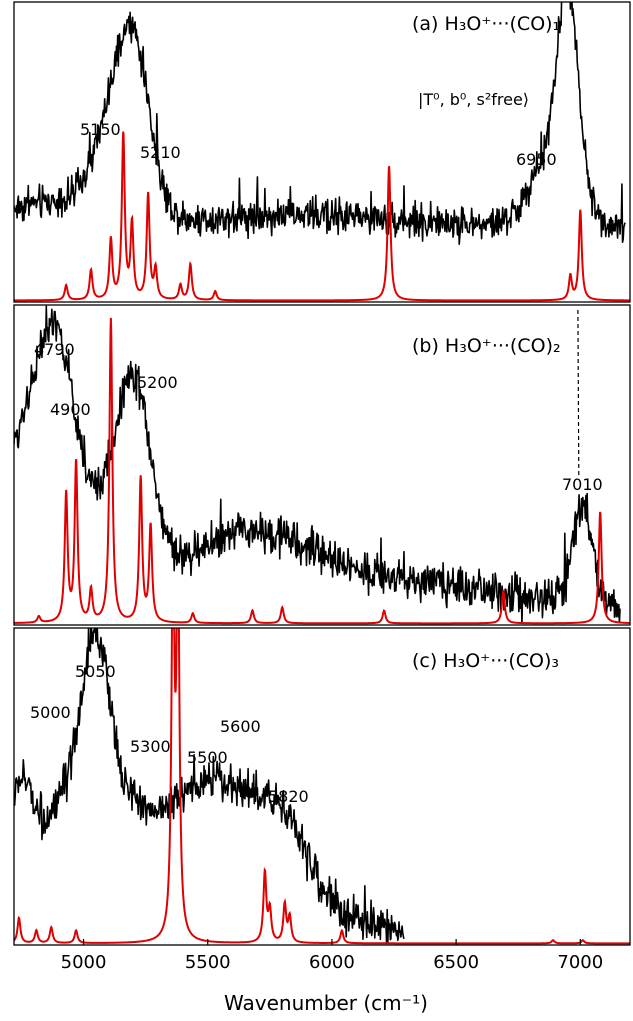 The width and height of the screenshot is (633, 1021). What do you see at coordinates (580, 962) in the screenshot?
I see `x-tick-label: 7000` at bounding box center [580, 962].